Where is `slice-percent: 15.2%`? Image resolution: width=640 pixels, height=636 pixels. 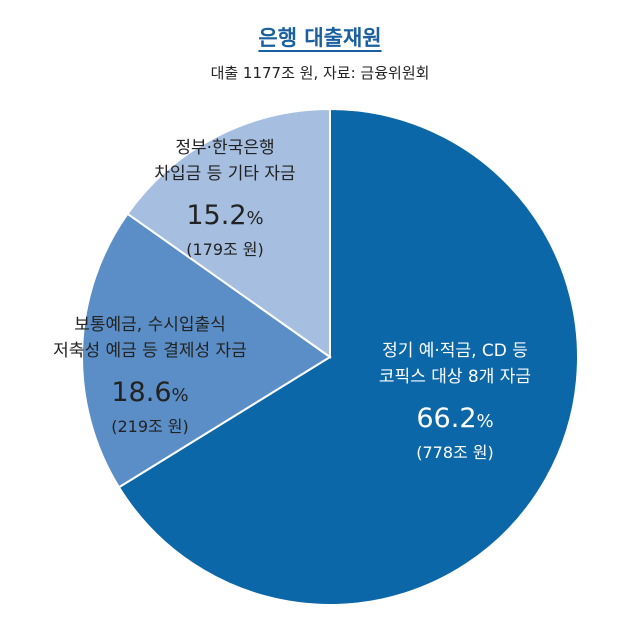 slice-percent: 15.2% is located at coordinates (225, 215).